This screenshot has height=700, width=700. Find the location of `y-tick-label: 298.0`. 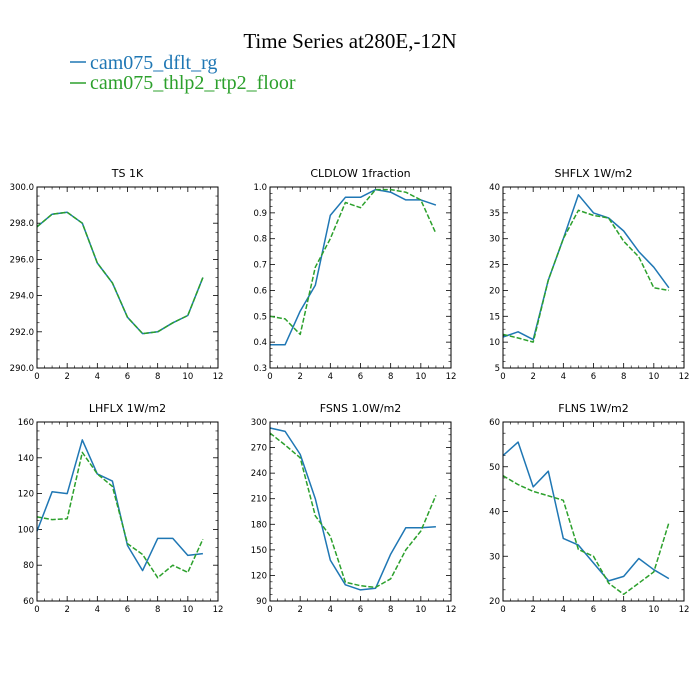

y-tick-label: 298.0 is located at coordinates (22, 224).